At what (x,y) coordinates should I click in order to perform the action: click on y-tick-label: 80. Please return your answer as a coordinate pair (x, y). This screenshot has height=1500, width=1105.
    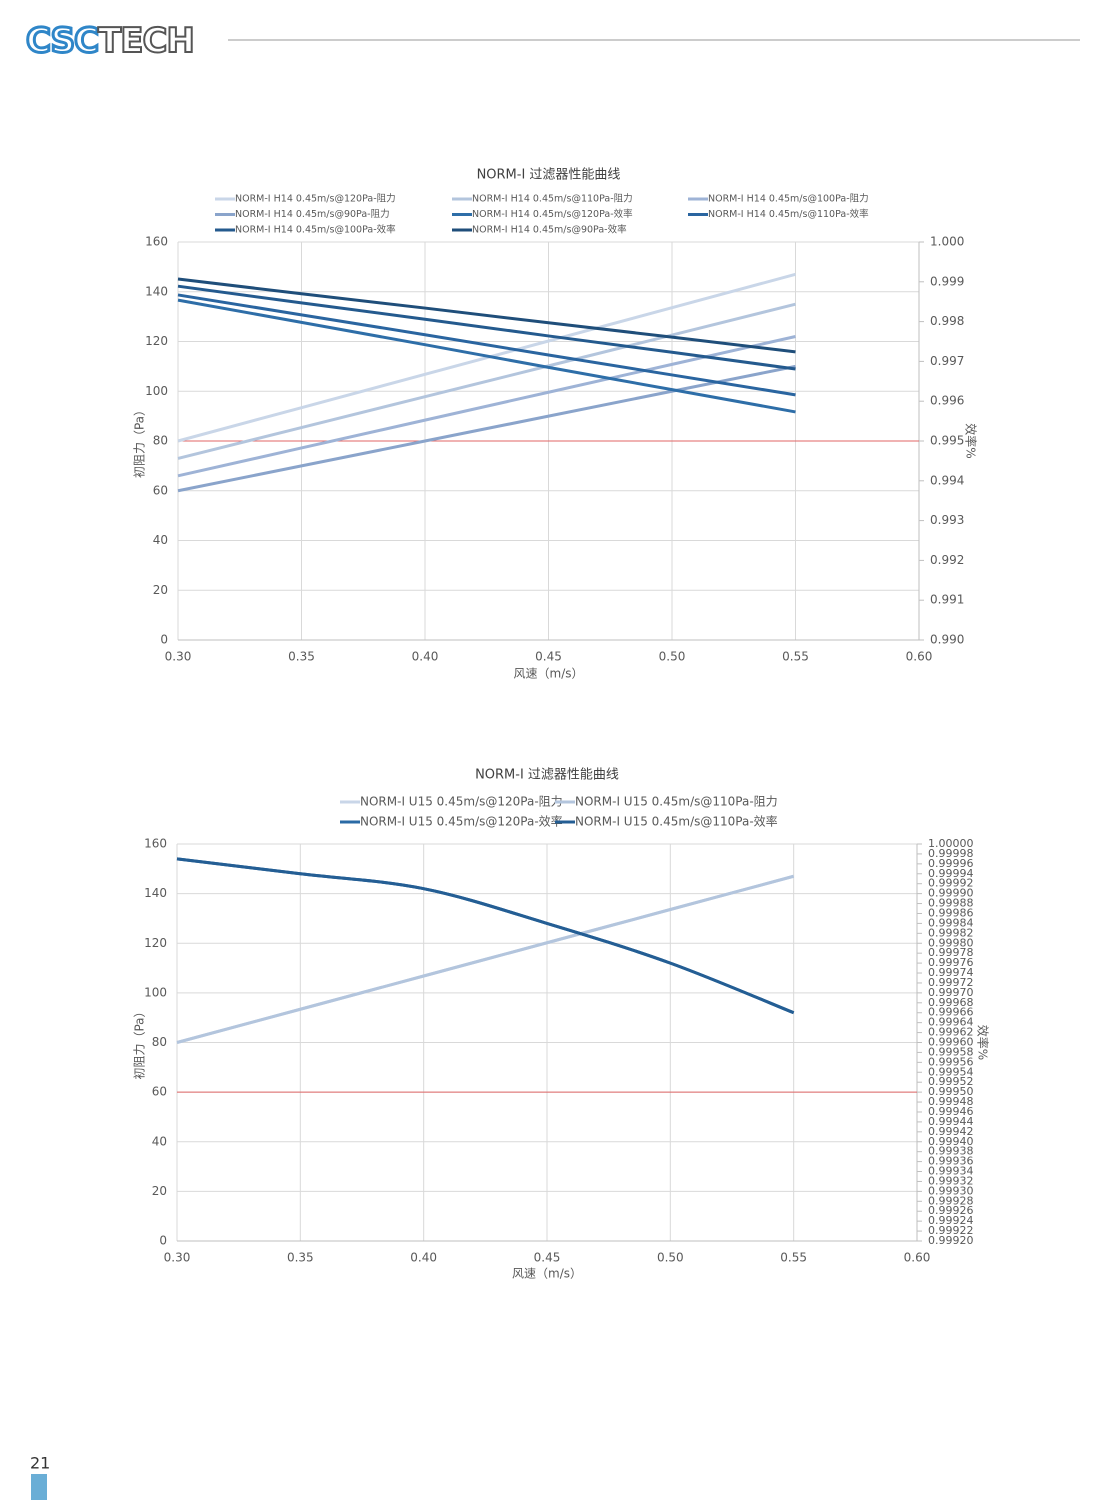
    Looking at the image, I should click on (160, 441).